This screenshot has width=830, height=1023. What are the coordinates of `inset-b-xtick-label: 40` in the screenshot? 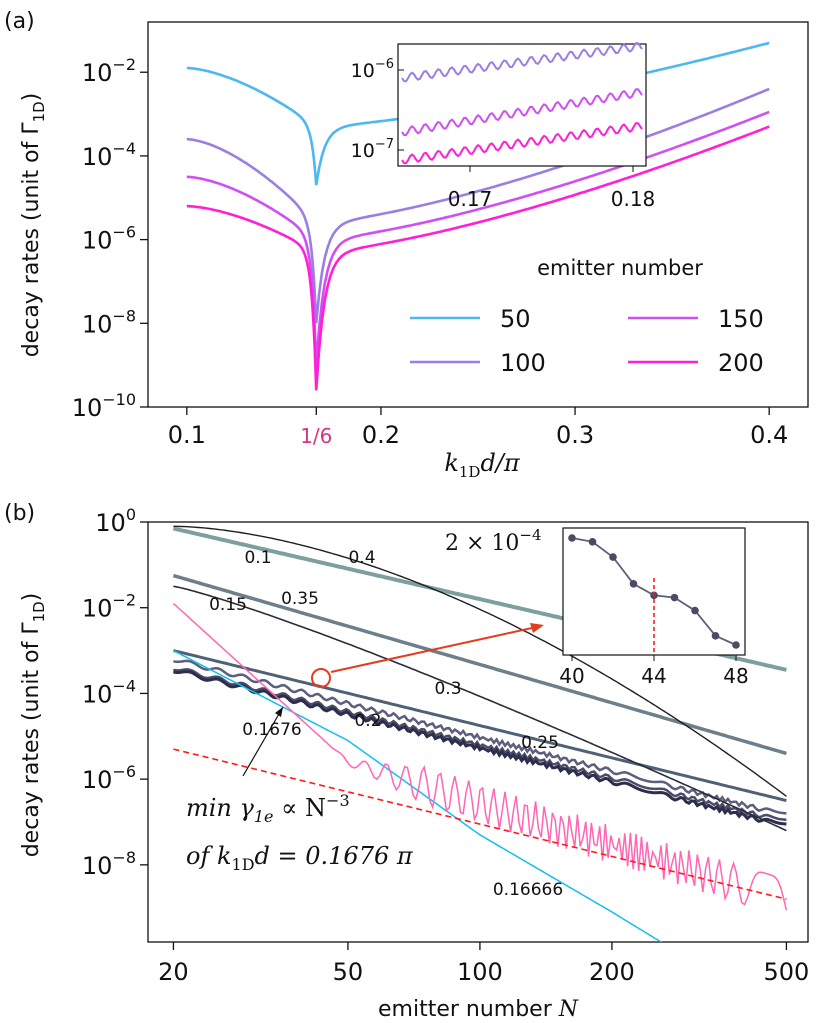 It's located at (571, 676).